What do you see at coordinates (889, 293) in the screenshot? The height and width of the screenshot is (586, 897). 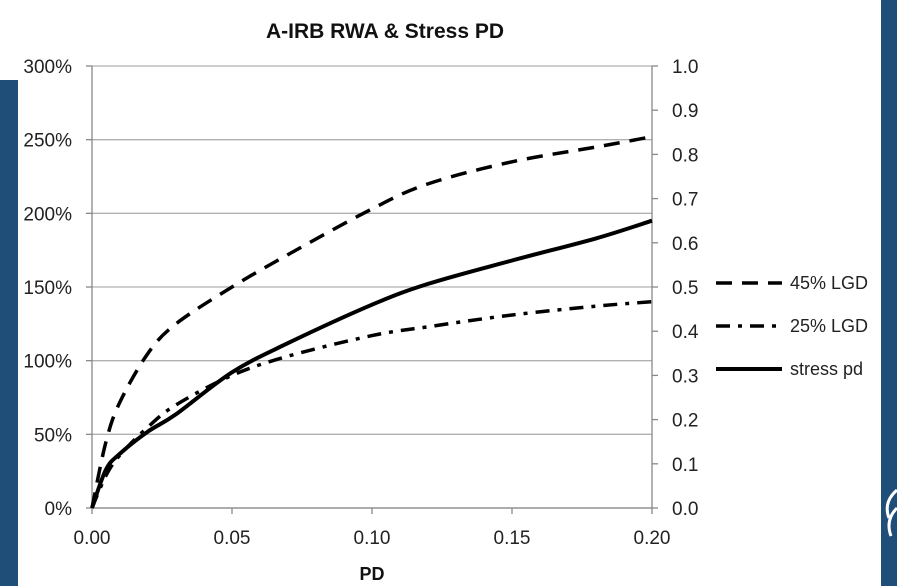 I see `right-decorative-bar` at bounding box center [889, 293].